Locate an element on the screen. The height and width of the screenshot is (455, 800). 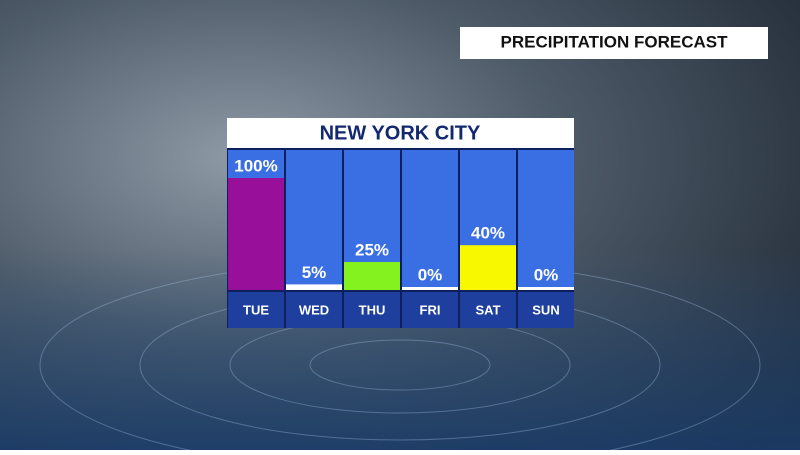
header-title: PRECIPITATION FORECAST is located at coordinates (615, 41).